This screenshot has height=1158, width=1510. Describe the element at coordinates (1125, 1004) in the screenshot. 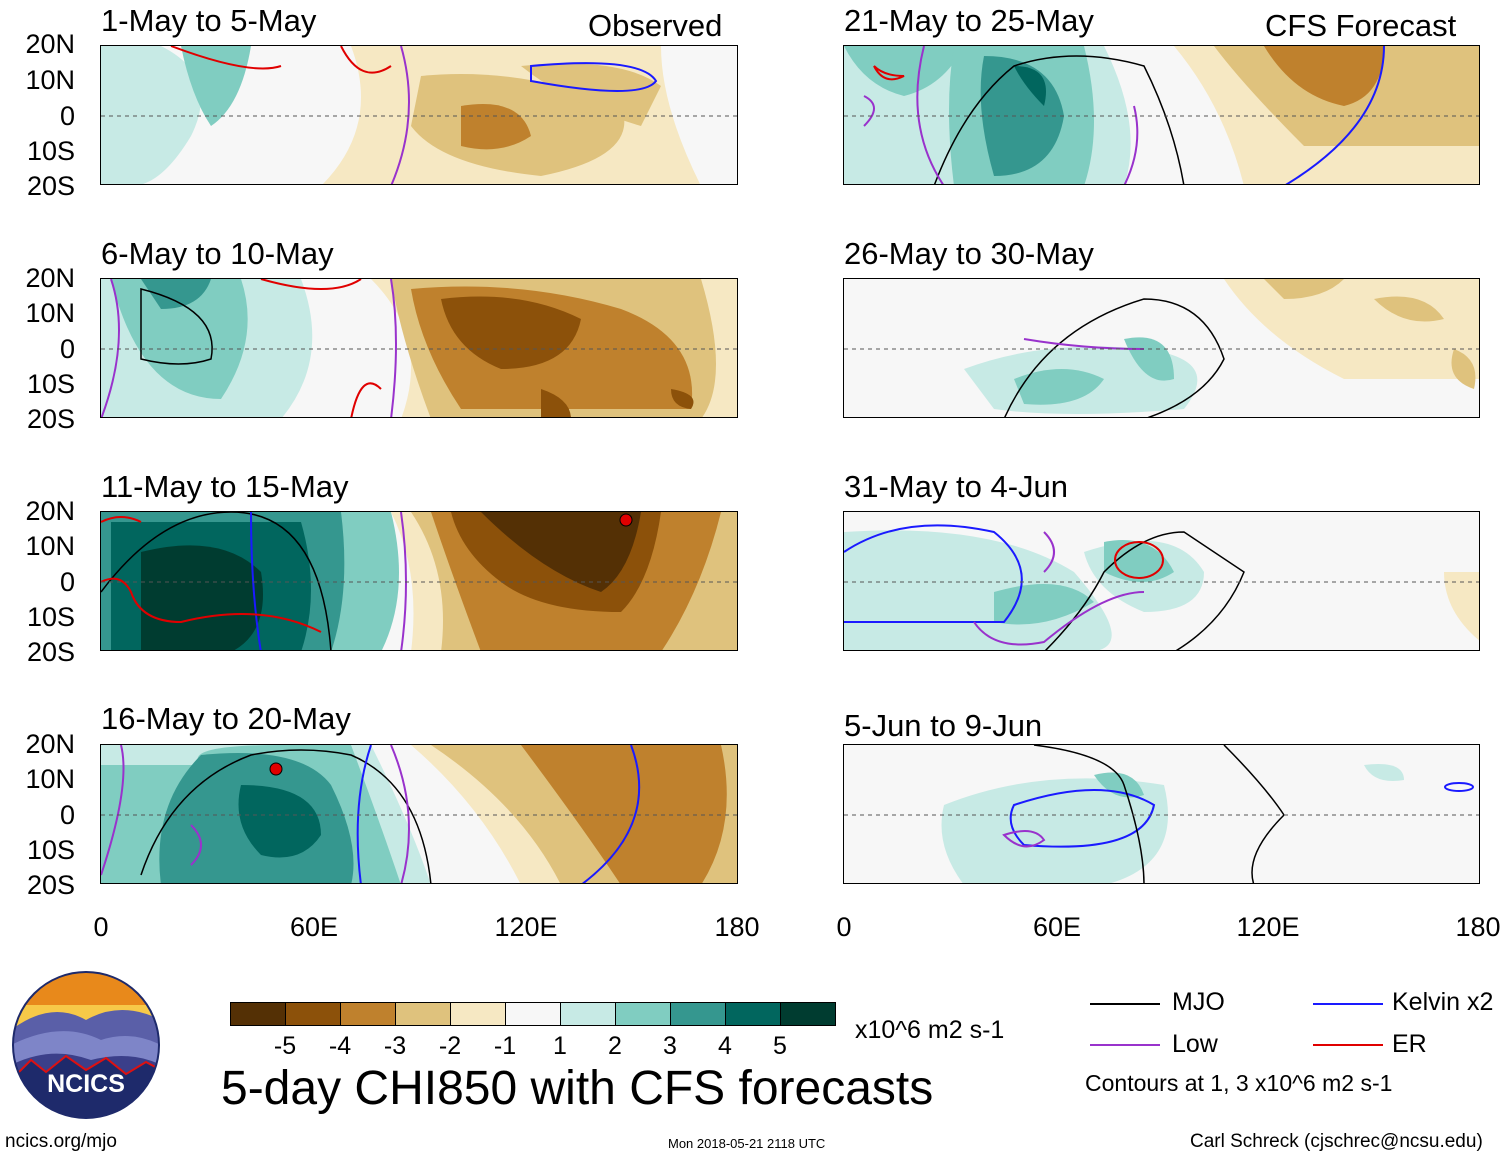

I see `legend-line-mjo` at that location.